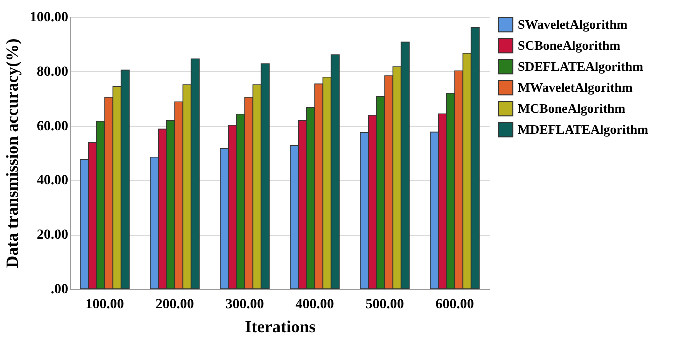 The width and height of the screenshot is (685, 346). What do you see at coordinates (385, 305) in the screenshot?
I see `x-tick-label: 500.00` at bounding box center [385, 305].